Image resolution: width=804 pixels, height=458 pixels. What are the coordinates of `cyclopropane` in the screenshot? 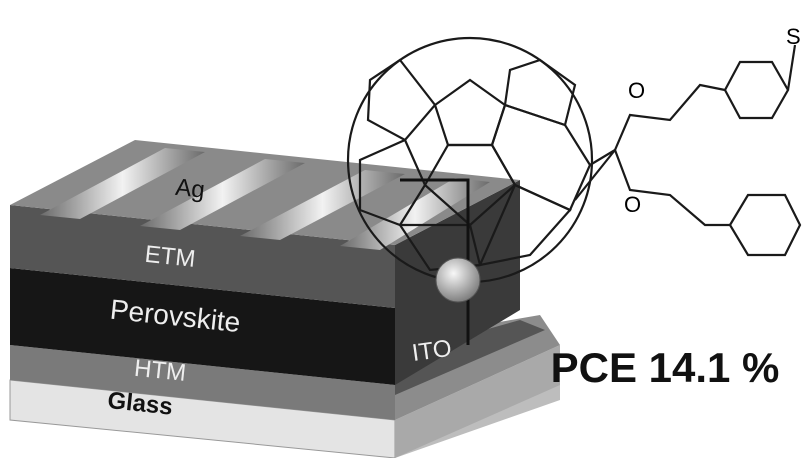 It's located at (595, 175).